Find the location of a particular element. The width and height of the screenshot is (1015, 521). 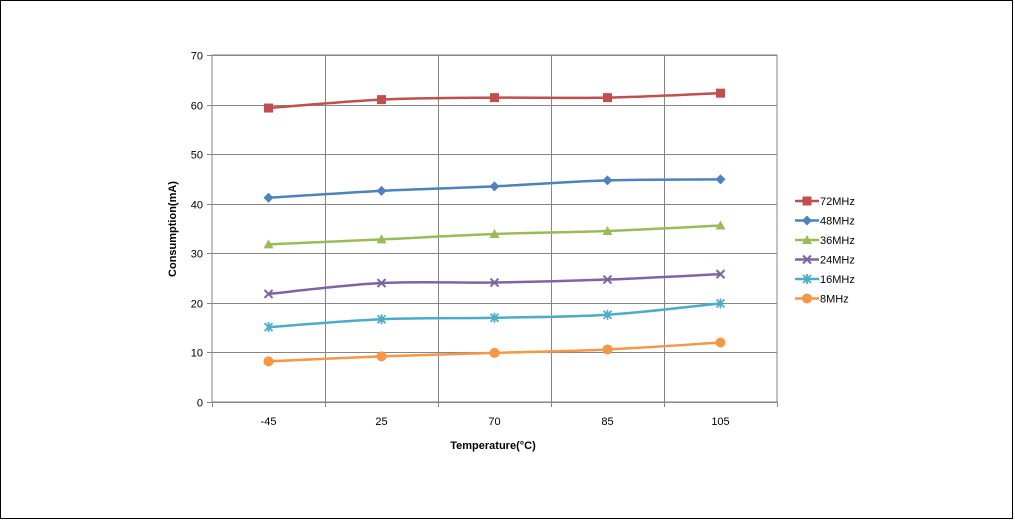

x-tick-labels: -45 25 70 85 105 is located at coordinates (495, 422).